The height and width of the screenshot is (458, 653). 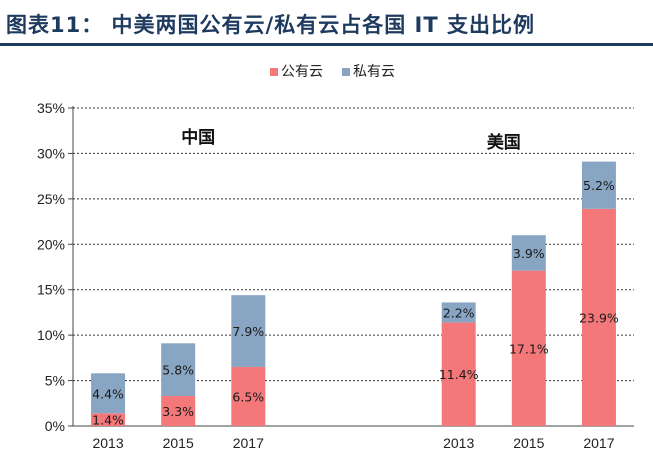 I want to click on title-bar: 图表11： 中美两国公有云/私有云占各国 IT 支出比例, so click(x=326, y=23).